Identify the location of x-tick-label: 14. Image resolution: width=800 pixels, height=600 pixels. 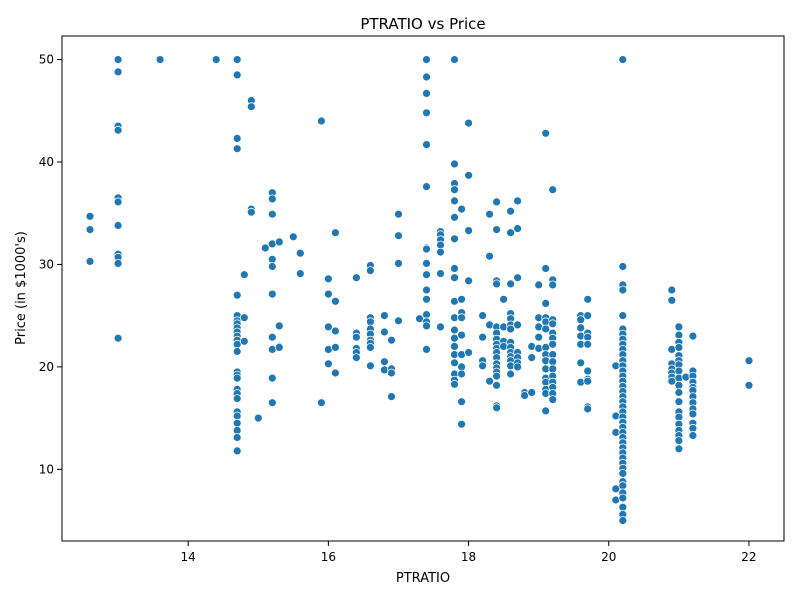
(188, 557).